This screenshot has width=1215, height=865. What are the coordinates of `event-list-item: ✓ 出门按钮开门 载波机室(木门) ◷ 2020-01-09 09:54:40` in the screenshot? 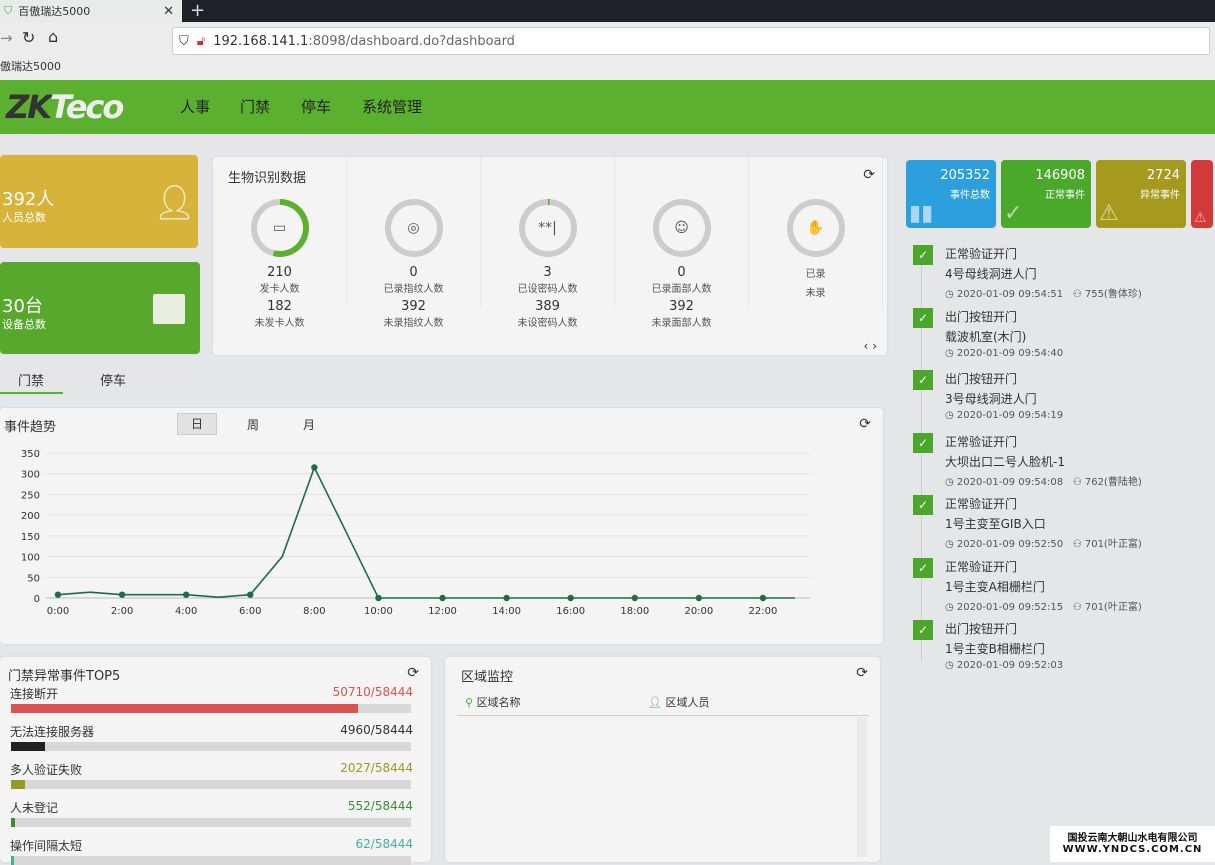 It's located at (1057, 337).